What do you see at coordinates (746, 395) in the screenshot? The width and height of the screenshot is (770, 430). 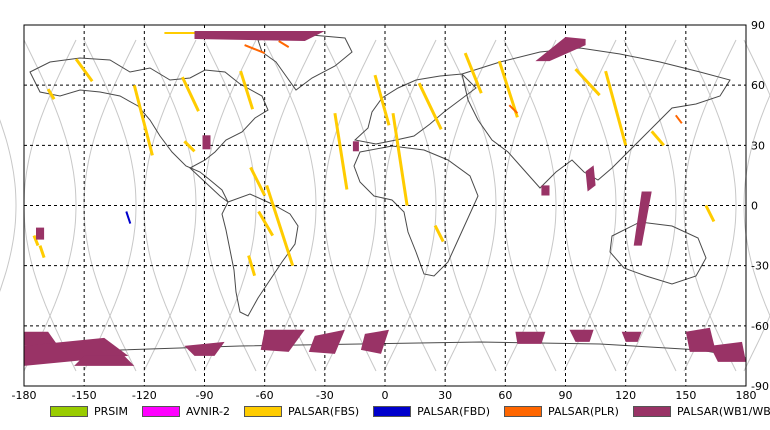 I see `lon-tick-label: 180` at bounding box center [746, 395].